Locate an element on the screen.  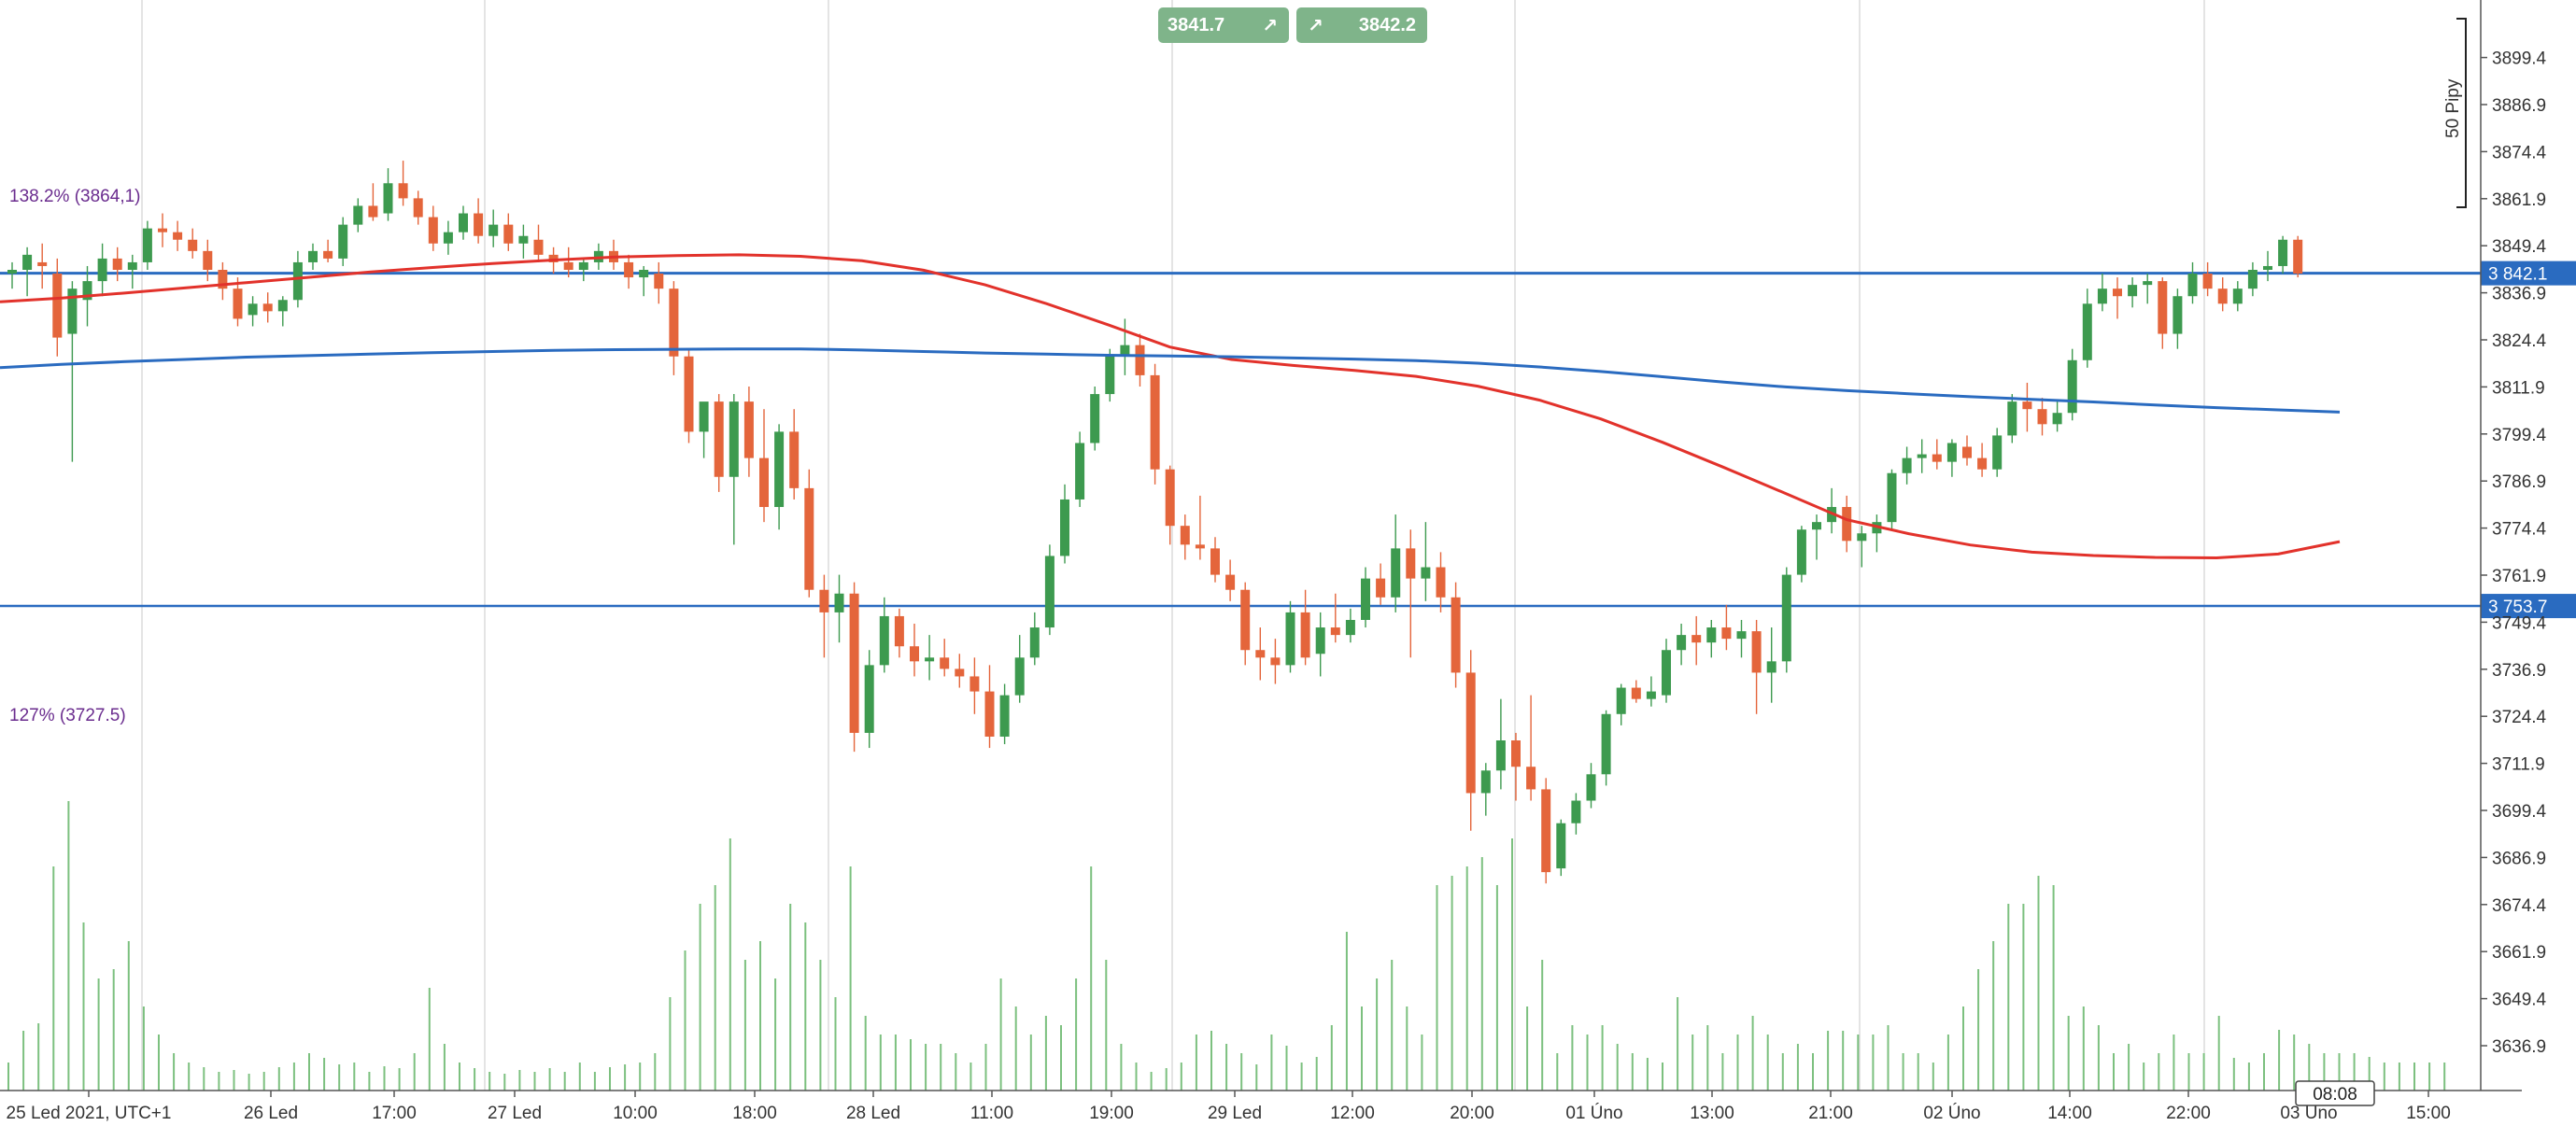
price-tick-label: 3836.9 is located at coordinates (2519, 294).